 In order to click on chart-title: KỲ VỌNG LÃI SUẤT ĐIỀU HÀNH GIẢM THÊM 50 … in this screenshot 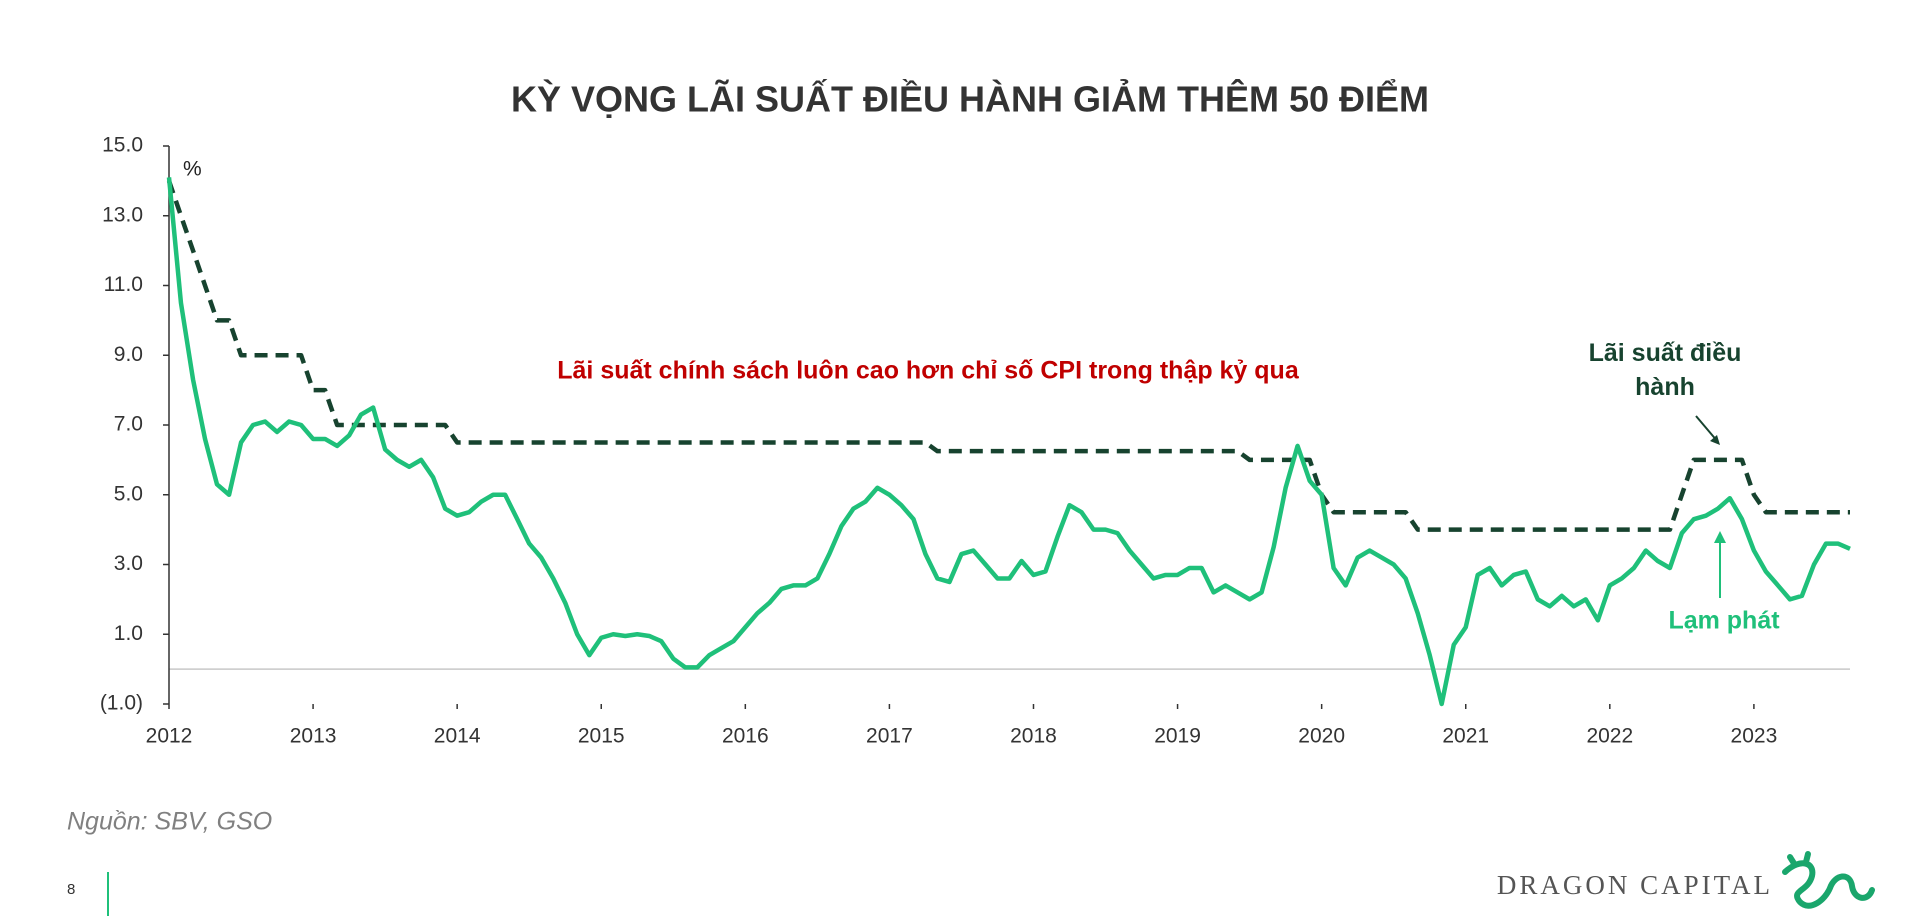, I will do `click(970, 99)`.